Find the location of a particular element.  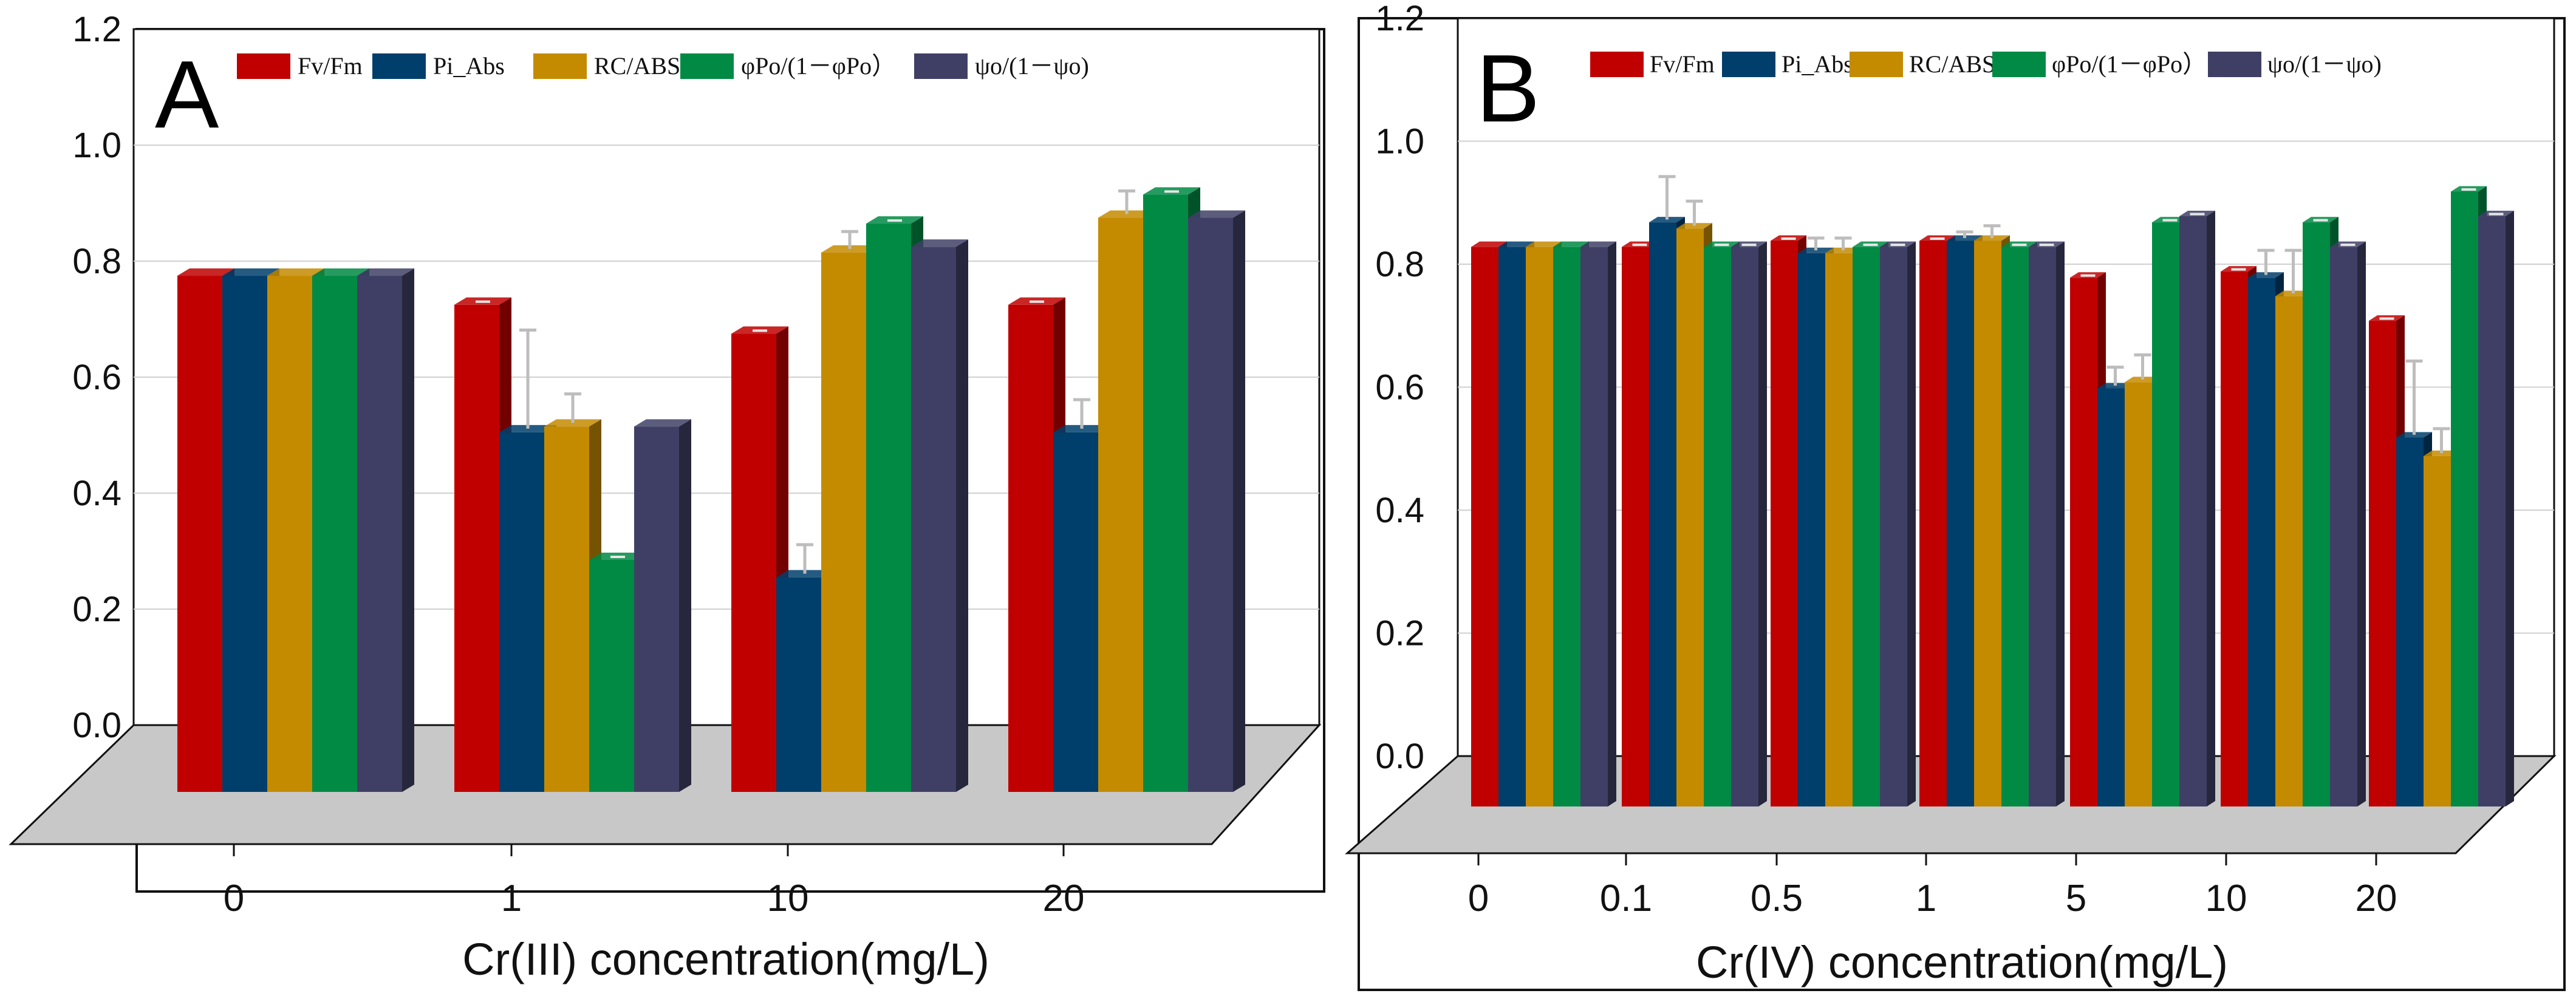

panel-a-xtick-label: 1 is located at coordinates (511, 898).